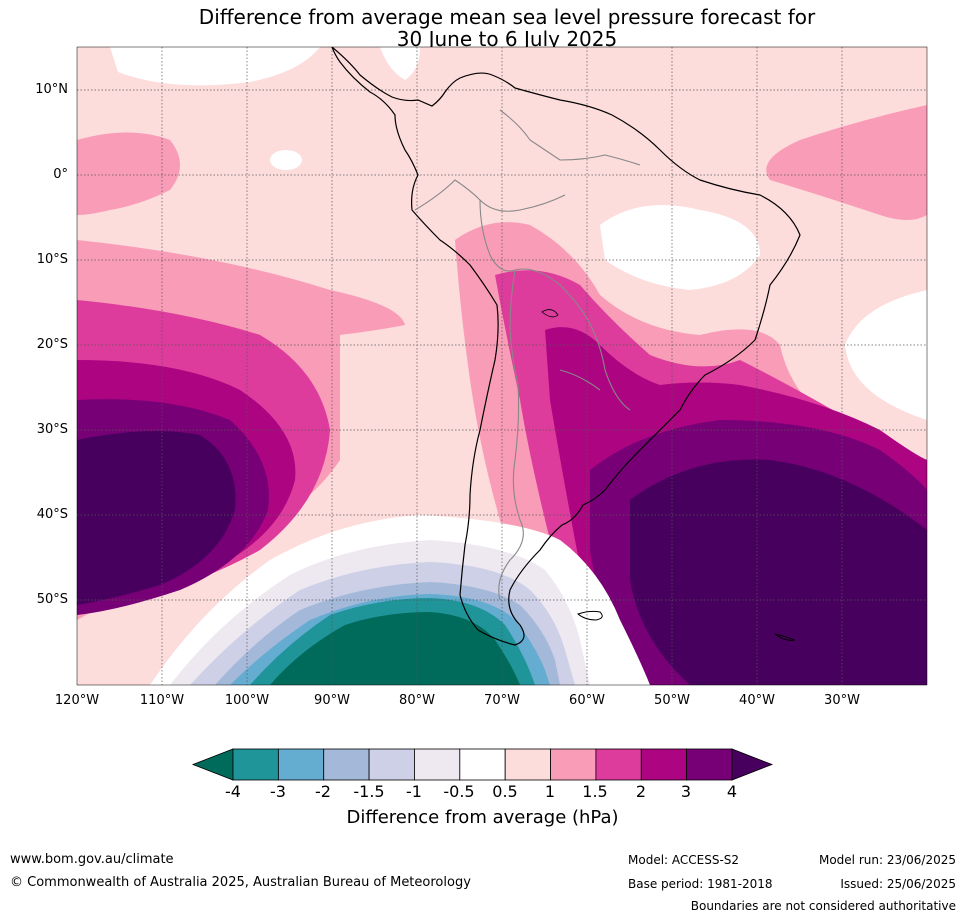 This screenshot has height=919, width=965. Describe the element at coordinates (247, 700) in the screenshot. I see `lon-label: 100°W` at that location.